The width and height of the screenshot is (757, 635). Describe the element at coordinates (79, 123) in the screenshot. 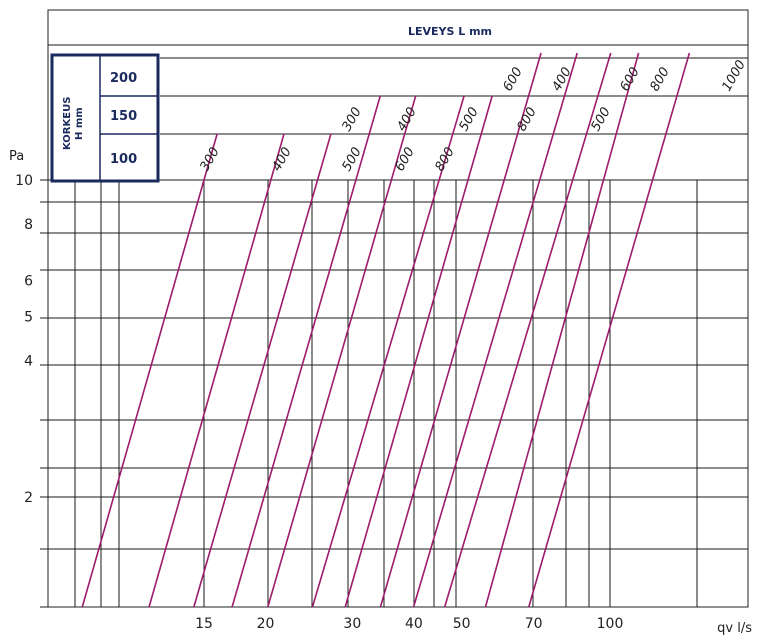

I see `legend-title-line2: H mm` at that location.